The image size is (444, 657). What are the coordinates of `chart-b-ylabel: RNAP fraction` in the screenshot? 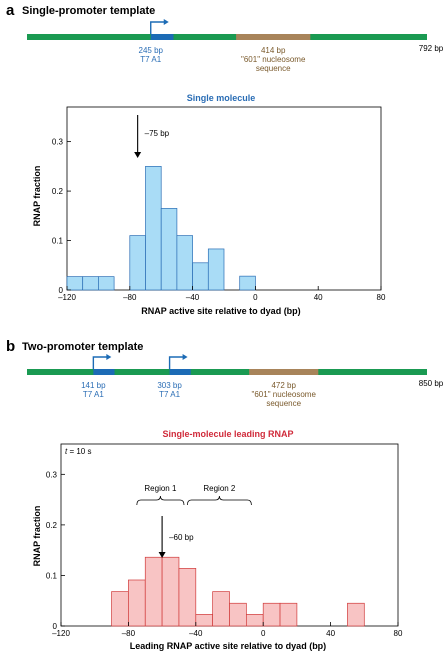 It's located at (37, 536).